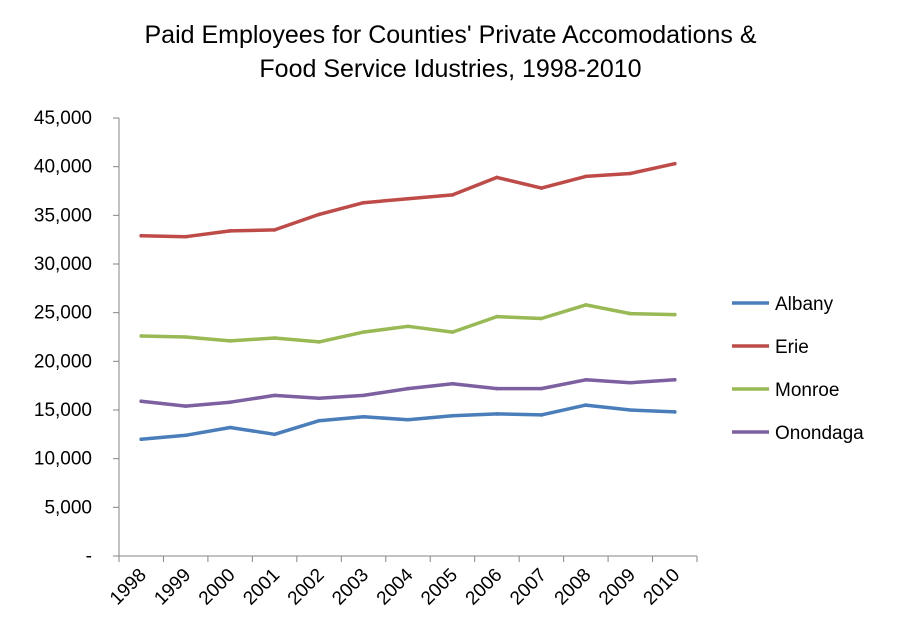 Image resolution: width=901 pixels, height=644 pixels. I want to click on data-point-albany-1999, so click(185, 435).